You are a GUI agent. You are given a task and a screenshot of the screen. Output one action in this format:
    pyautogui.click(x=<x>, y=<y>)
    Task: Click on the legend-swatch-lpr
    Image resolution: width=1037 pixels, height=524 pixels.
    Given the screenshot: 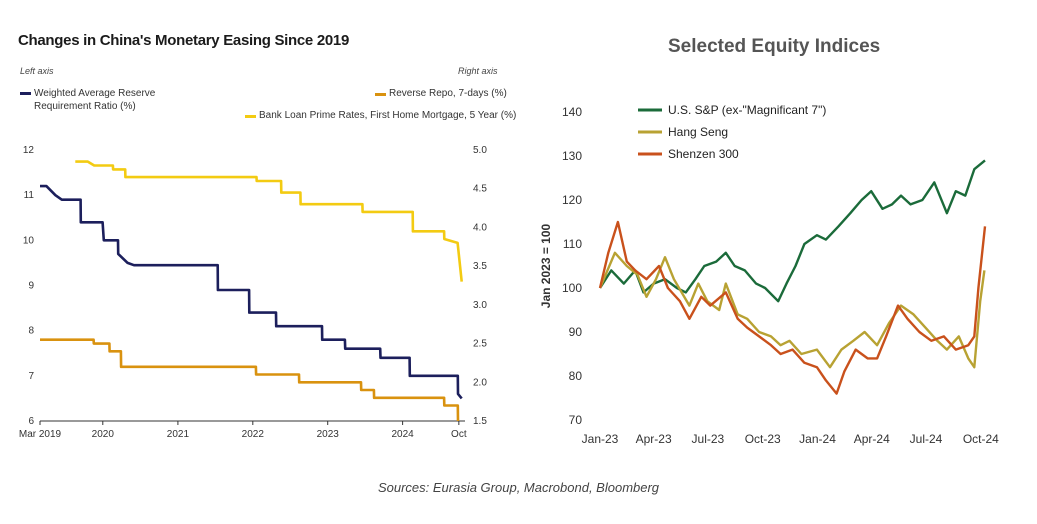 What is the action you would take?
    pyautogui.click(x=250, y=116)
    